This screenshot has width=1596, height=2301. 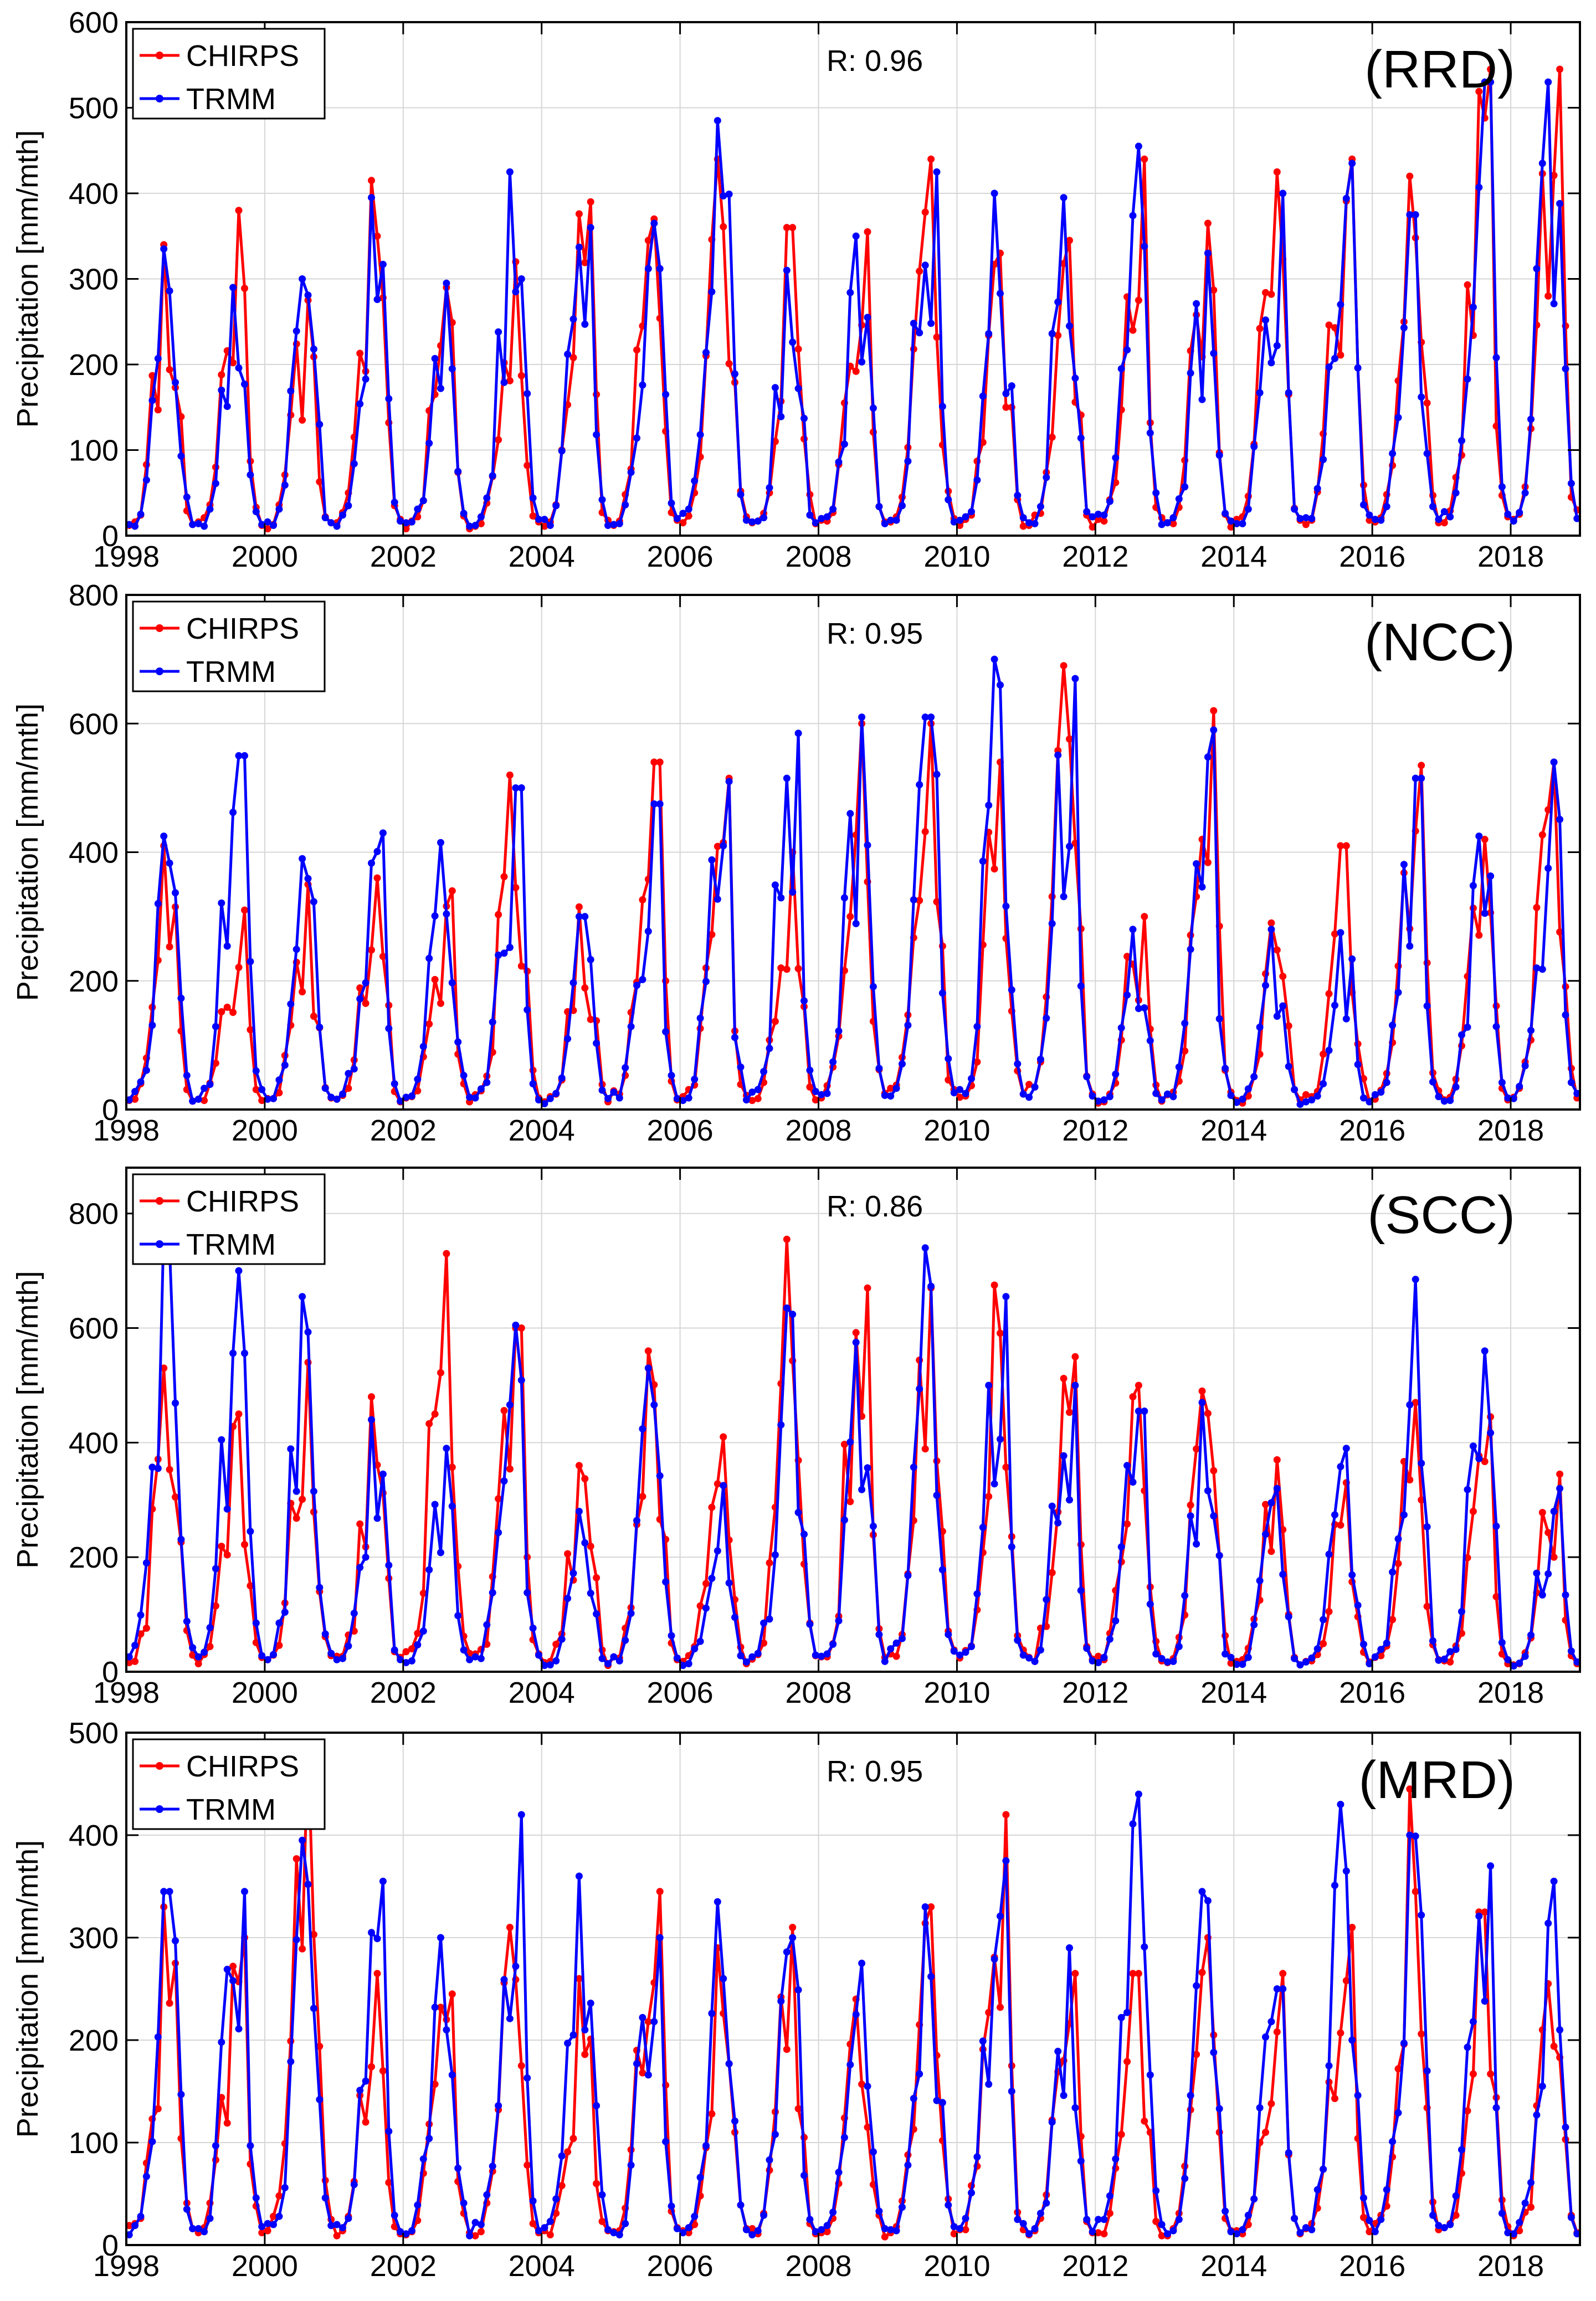 I want to click on x-tick-label: 2012, so click(x=1095, y=557).